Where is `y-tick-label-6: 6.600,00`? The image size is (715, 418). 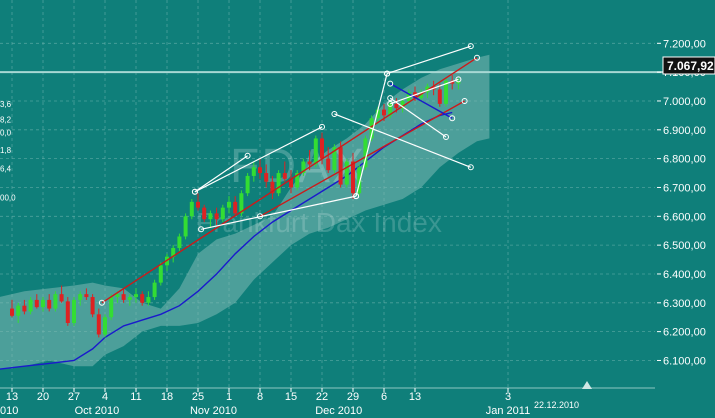
y-tick-label-6: 6.600,00 is located at coordinates (684, 217).